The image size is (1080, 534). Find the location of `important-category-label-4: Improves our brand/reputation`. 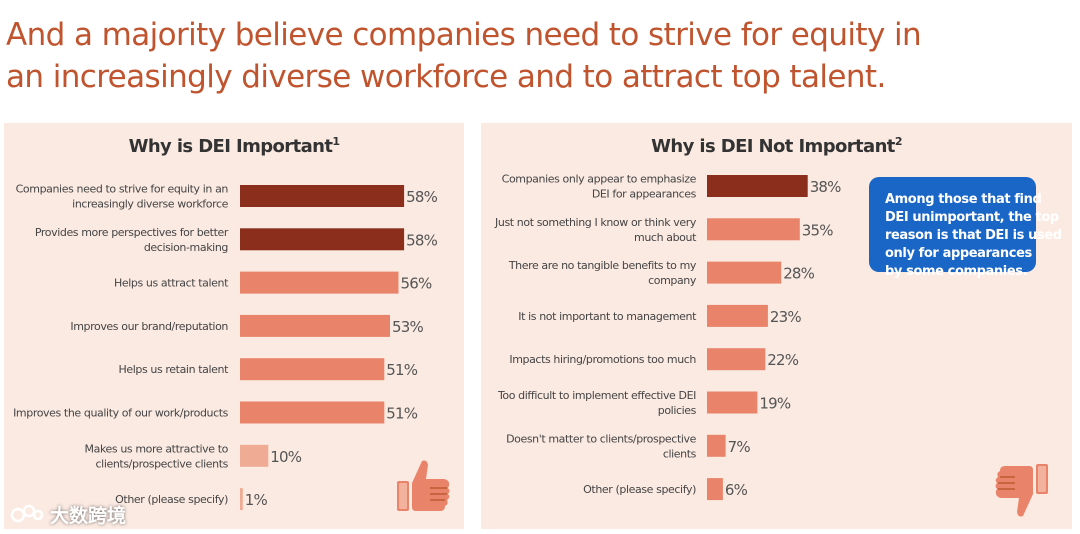

important-category-label-4: Improves our brand/reputation is located at coordinates (149, 326).